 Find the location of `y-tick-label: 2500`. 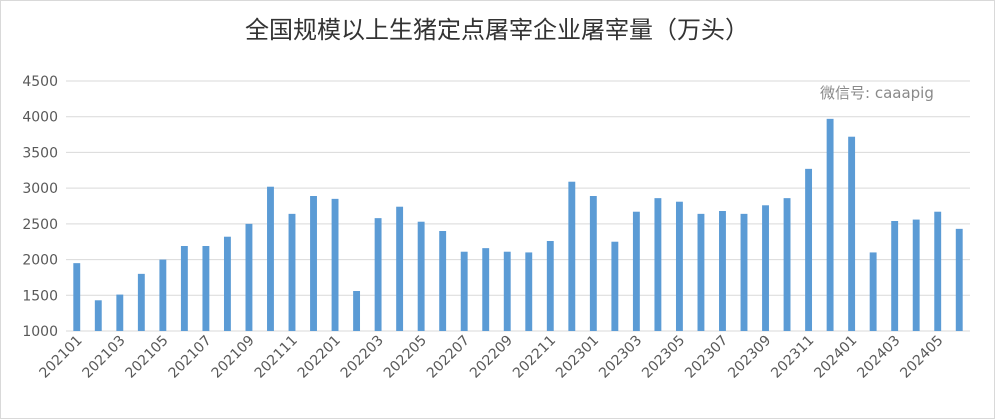

y-tick-label: 2500 is located at coordinates (40, 225).